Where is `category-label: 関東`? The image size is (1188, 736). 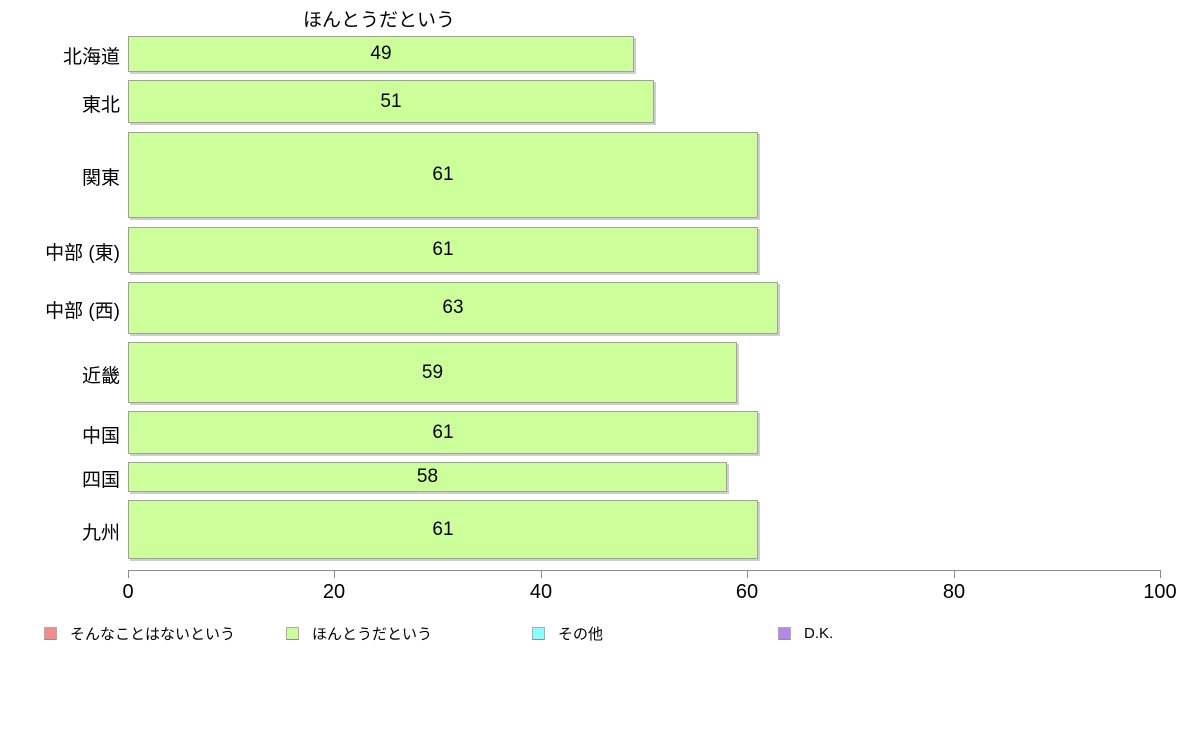 category-label: 関東 is located at coordinates (100, 178).